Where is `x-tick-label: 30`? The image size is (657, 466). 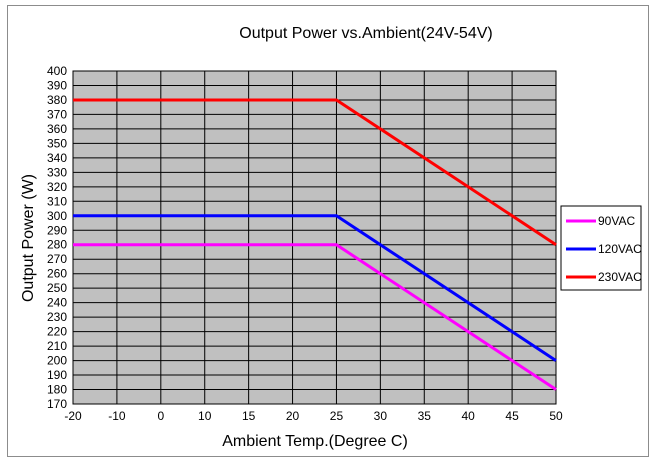
x-tick-label: 30 is located at coordinates (381, 416).